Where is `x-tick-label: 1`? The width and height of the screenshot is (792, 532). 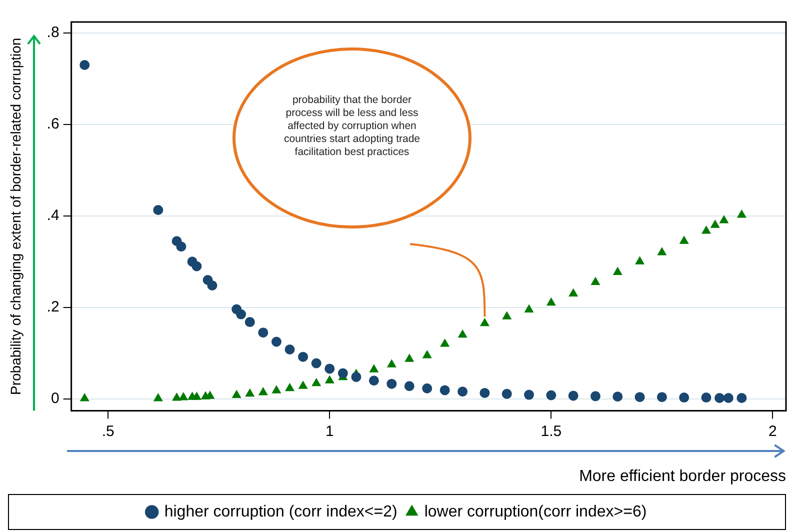 x-tick-label: 1 is located at coordinates (329, 431).